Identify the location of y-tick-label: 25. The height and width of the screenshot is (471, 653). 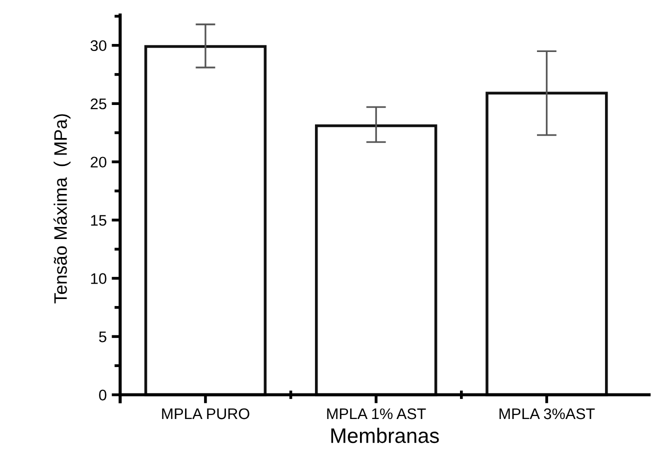
(98, 104).